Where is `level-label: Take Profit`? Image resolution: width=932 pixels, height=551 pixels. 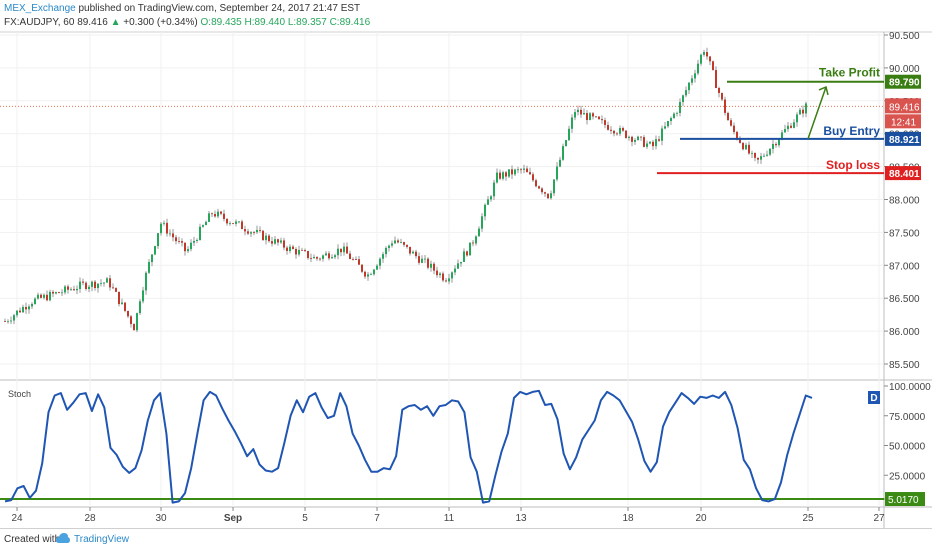 level-label: Take Profit is located at coordinates (849, 73).